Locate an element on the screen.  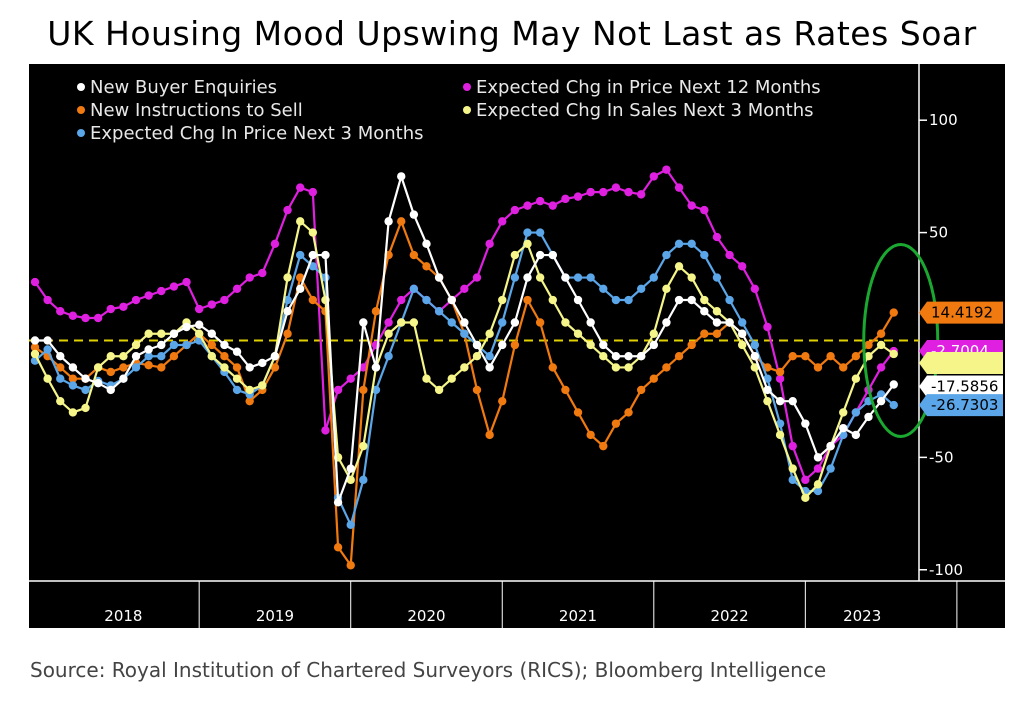
badge-background is located at coordinates (961, 362).